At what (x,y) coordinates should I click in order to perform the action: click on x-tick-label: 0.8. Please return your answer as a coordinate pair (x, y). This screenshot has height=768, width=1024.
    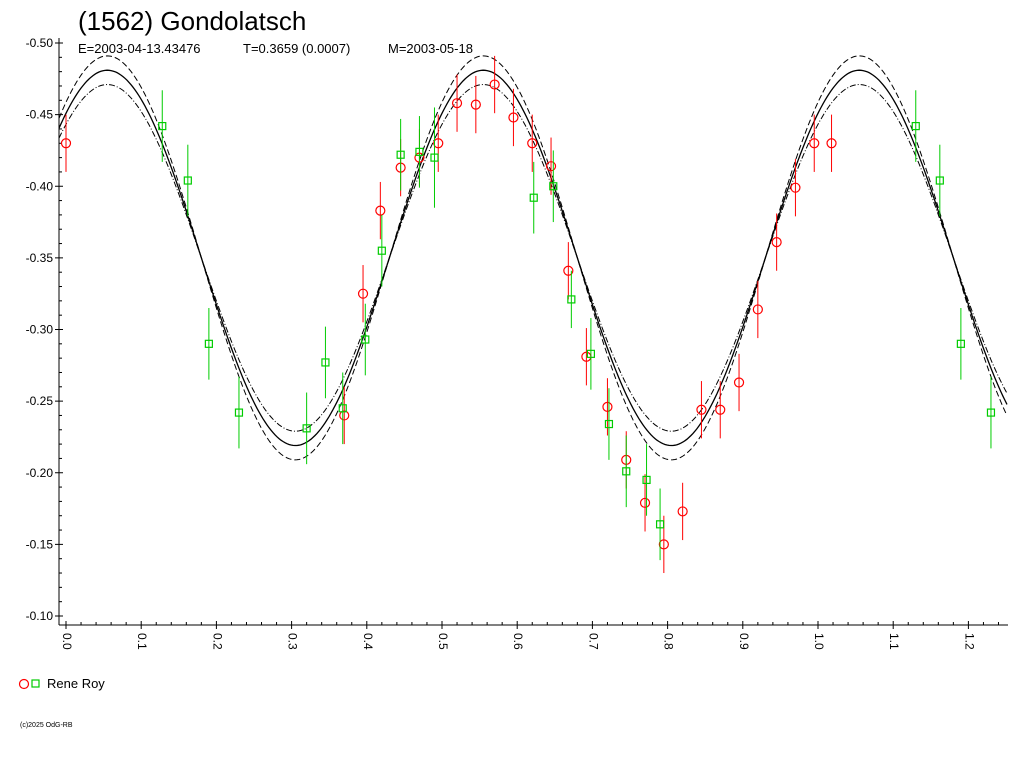
    Looking at the image, I should click on (669, 641).